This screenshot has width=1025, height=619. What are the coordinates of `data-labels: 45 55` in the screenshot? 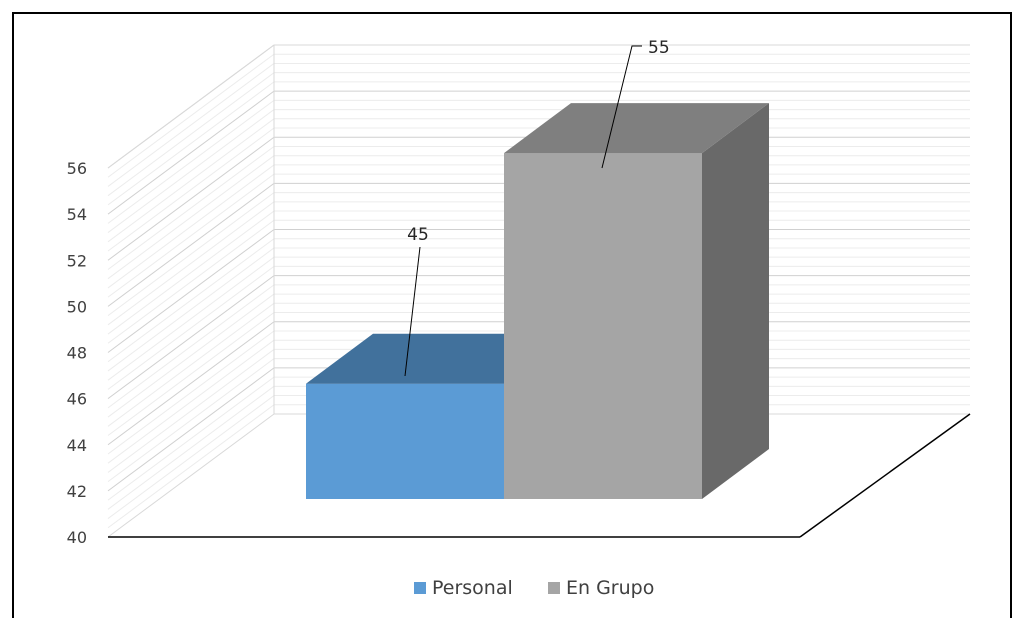 It's located at (537, 207).